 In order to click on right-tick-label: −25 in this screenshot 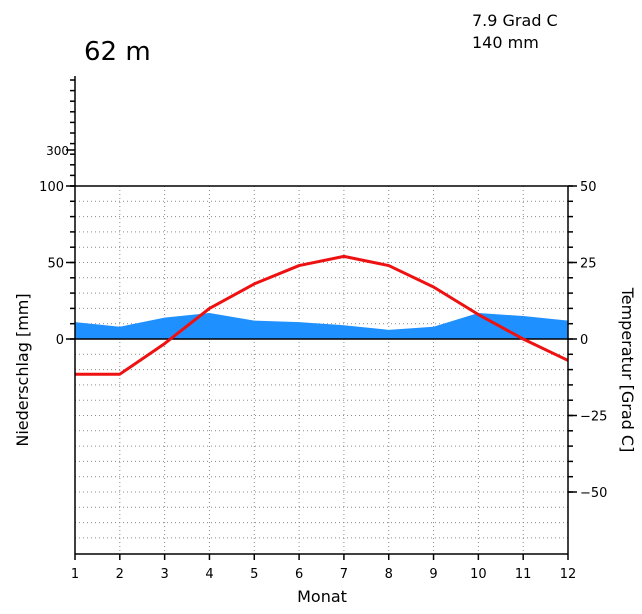, I will do `click(593, 417)`.